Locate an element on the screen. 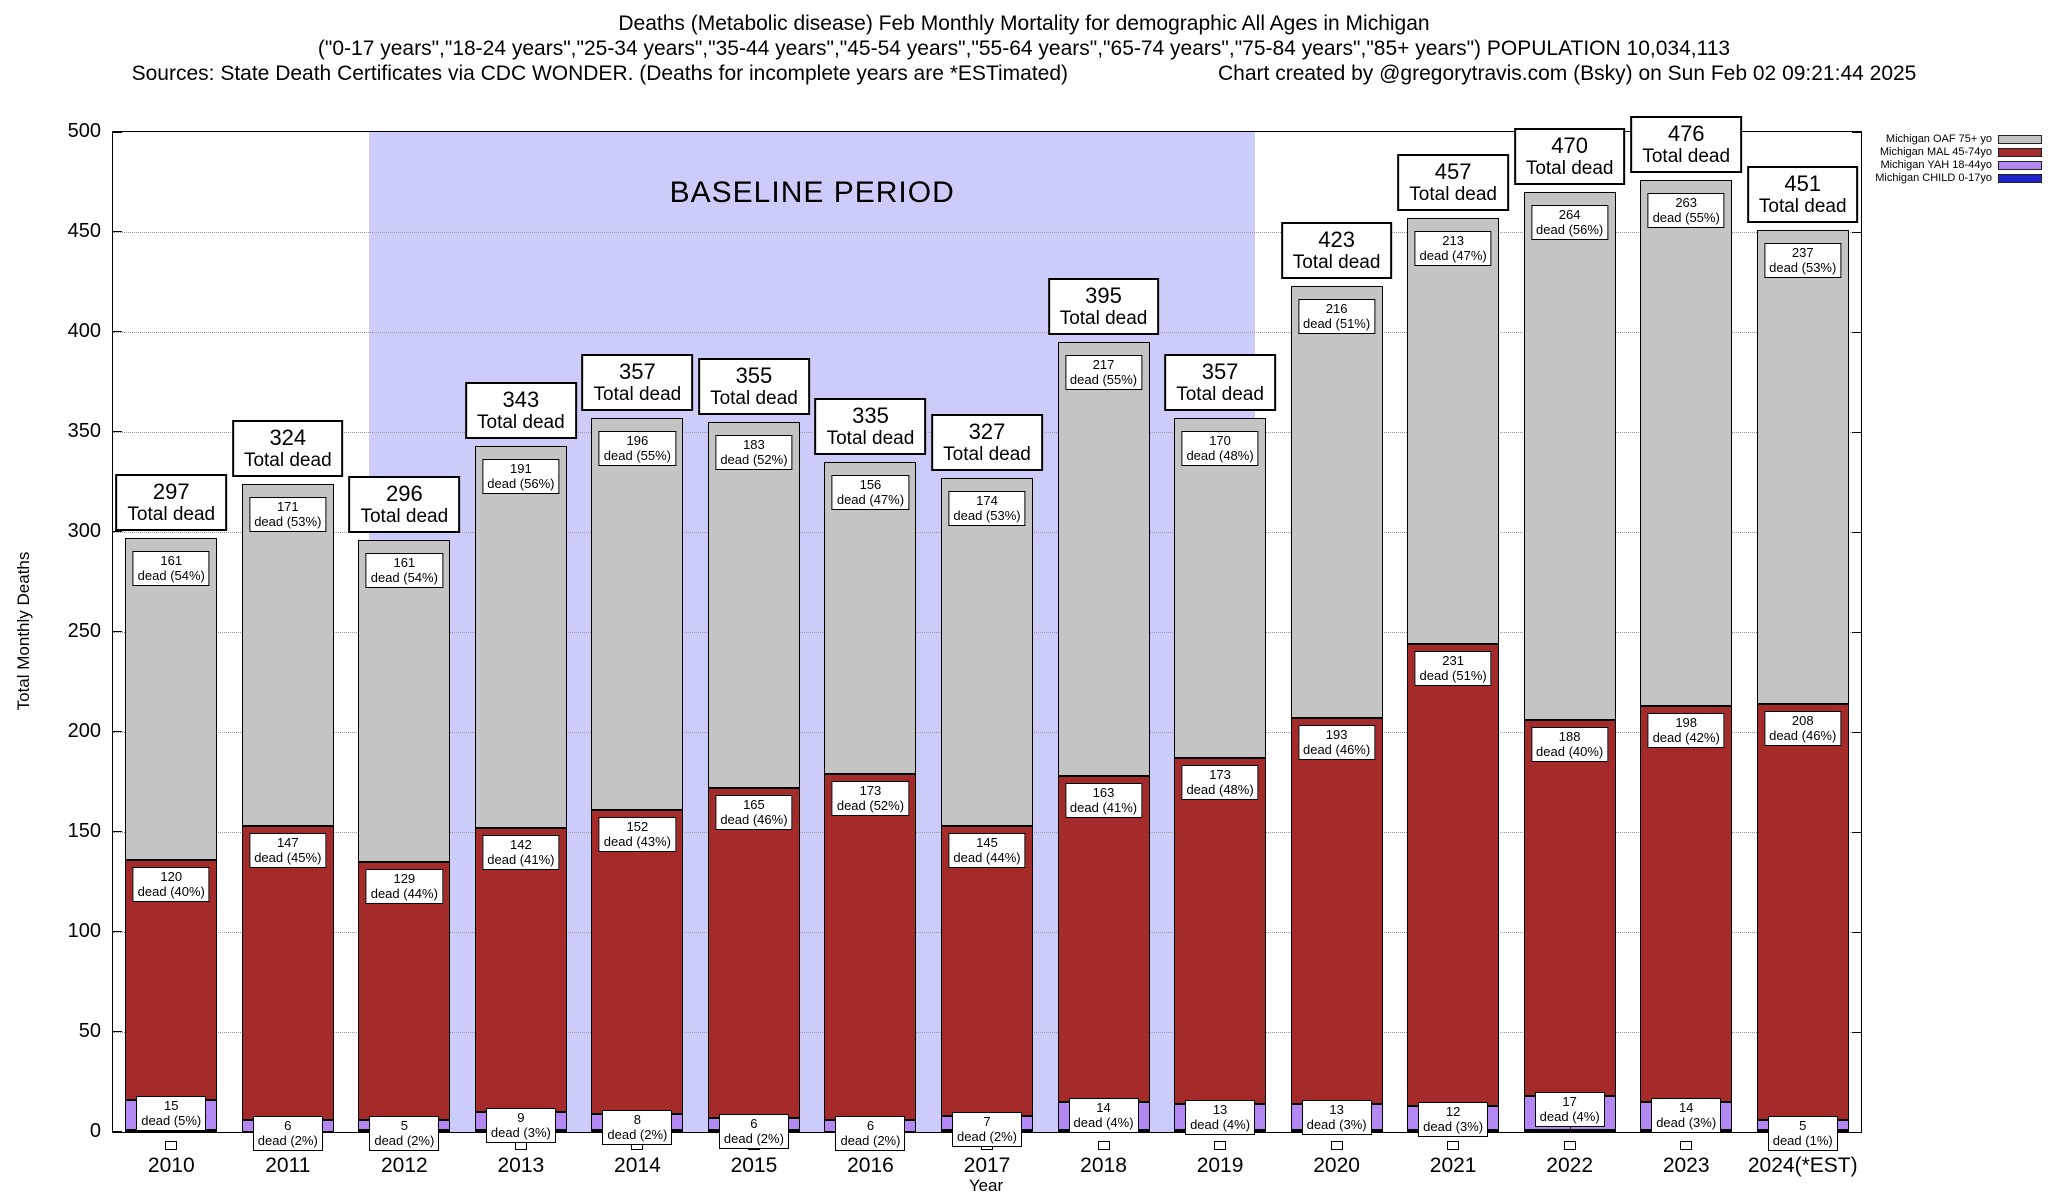  segment-label-mal: 173 dead (48%) is located at coordinates (1220, 782).